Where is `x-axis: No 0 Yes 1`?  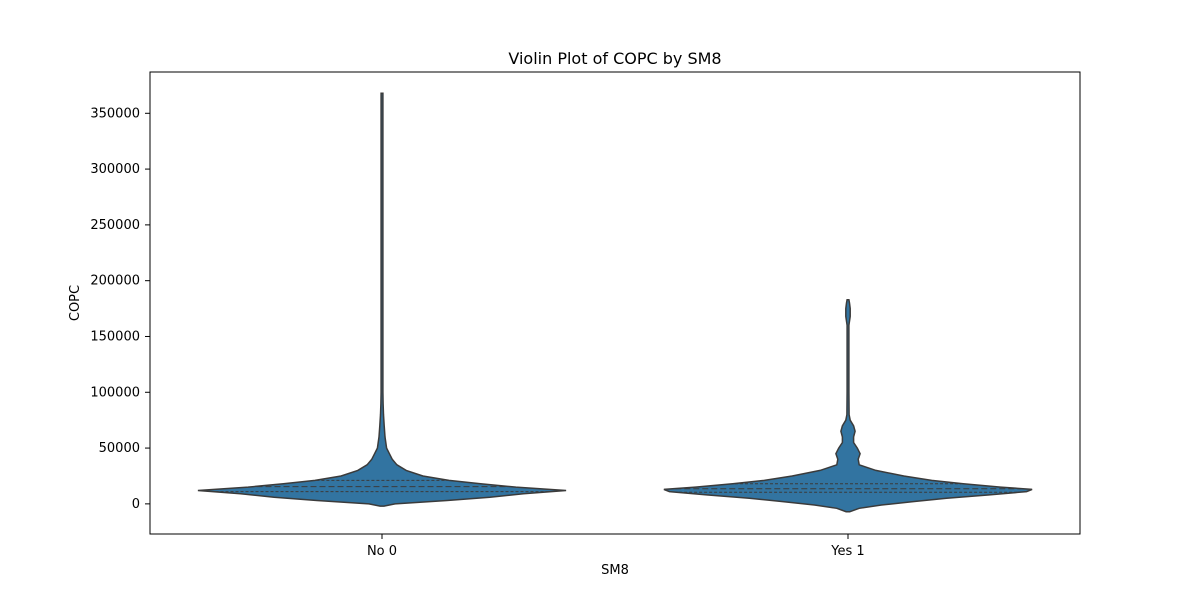 x-axis: No 0 Yes 1 is located at coordinates (616, 546).